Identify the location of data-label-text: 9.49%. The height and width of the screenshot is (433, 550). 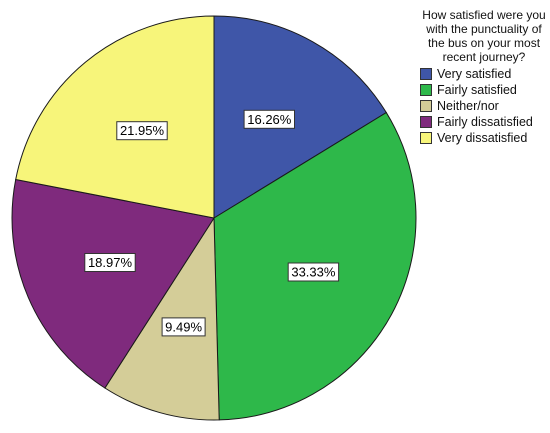
(183, 326).